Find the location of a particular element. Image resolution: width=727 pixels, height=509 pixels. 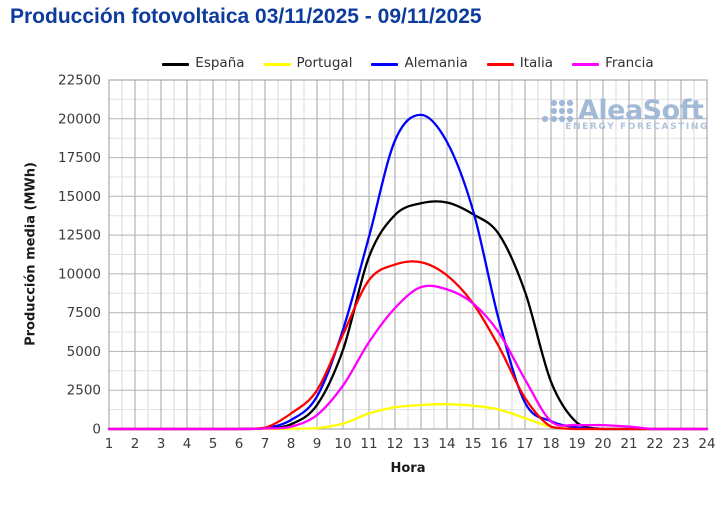

chart-legend: España Portugal Alemania Italia Francia is located at coordinates (408, 64).